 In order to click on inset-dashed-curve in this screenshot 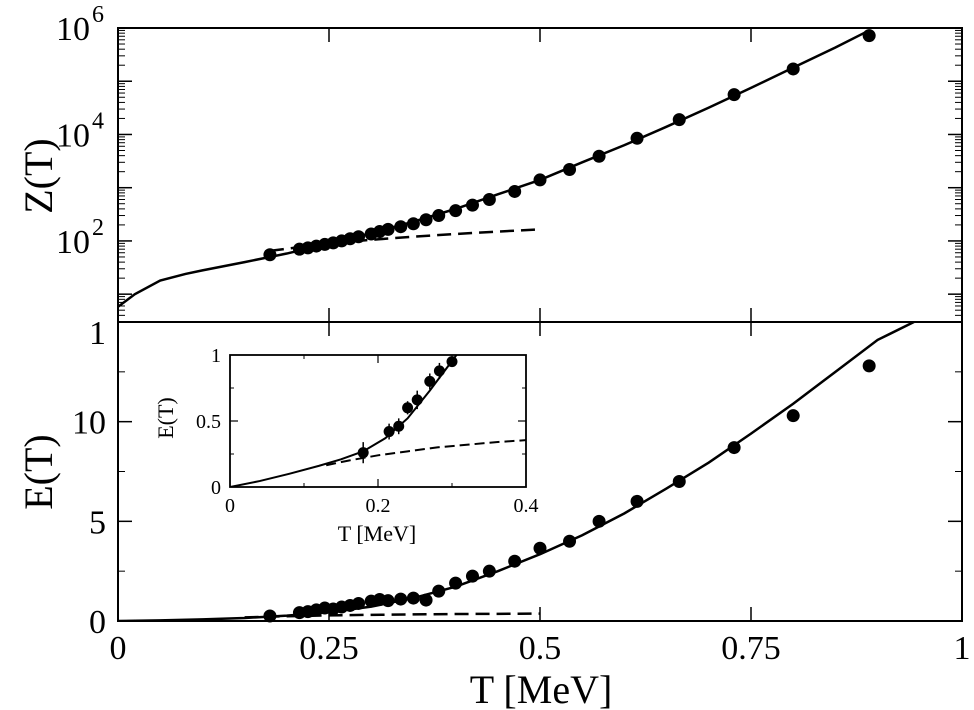, I will do `click(425, 453)`.